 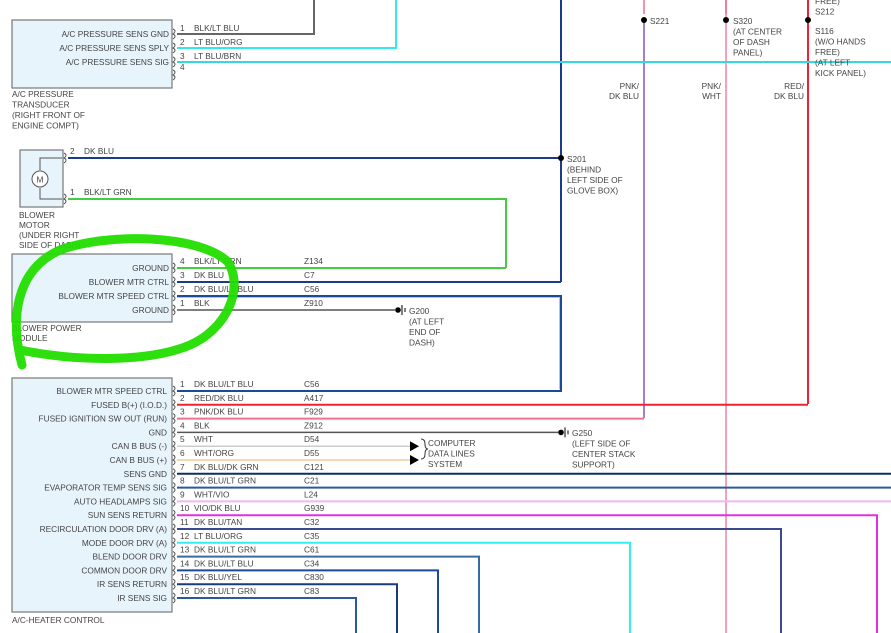 What do you see at coordinates (313, 412) in the screenshot?
I see `circuit-number: F929` at bounding box center [313, 412].